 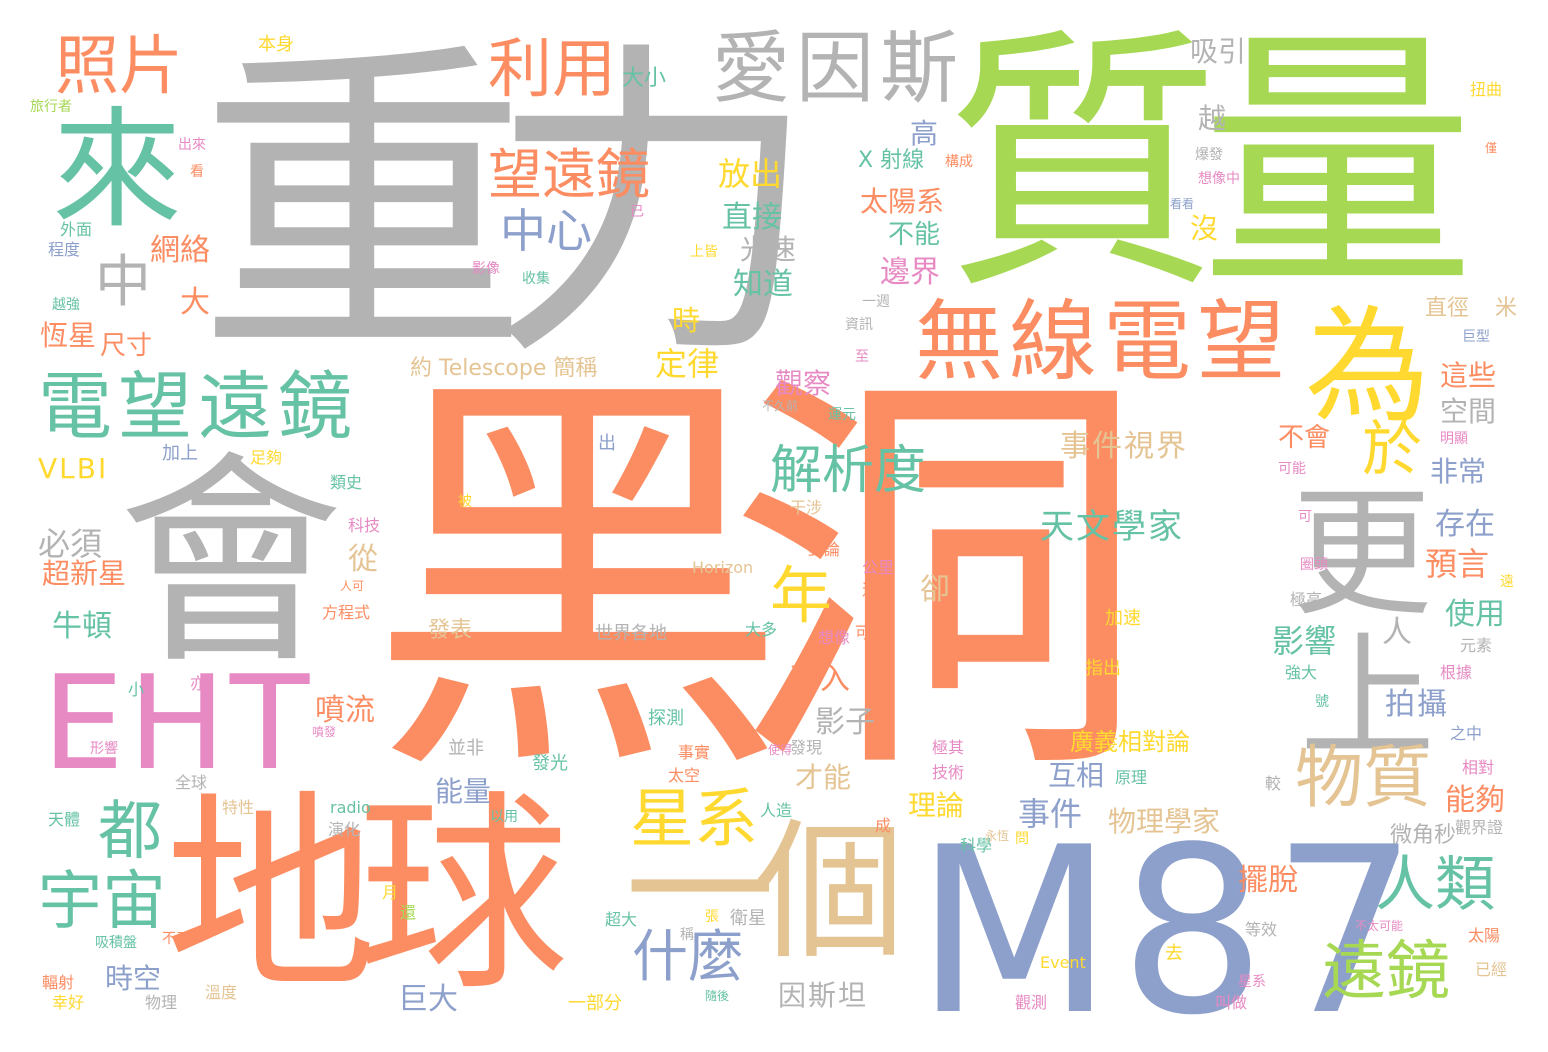 I want to click on word-not-is: 並非, so click(x=466, y=748).